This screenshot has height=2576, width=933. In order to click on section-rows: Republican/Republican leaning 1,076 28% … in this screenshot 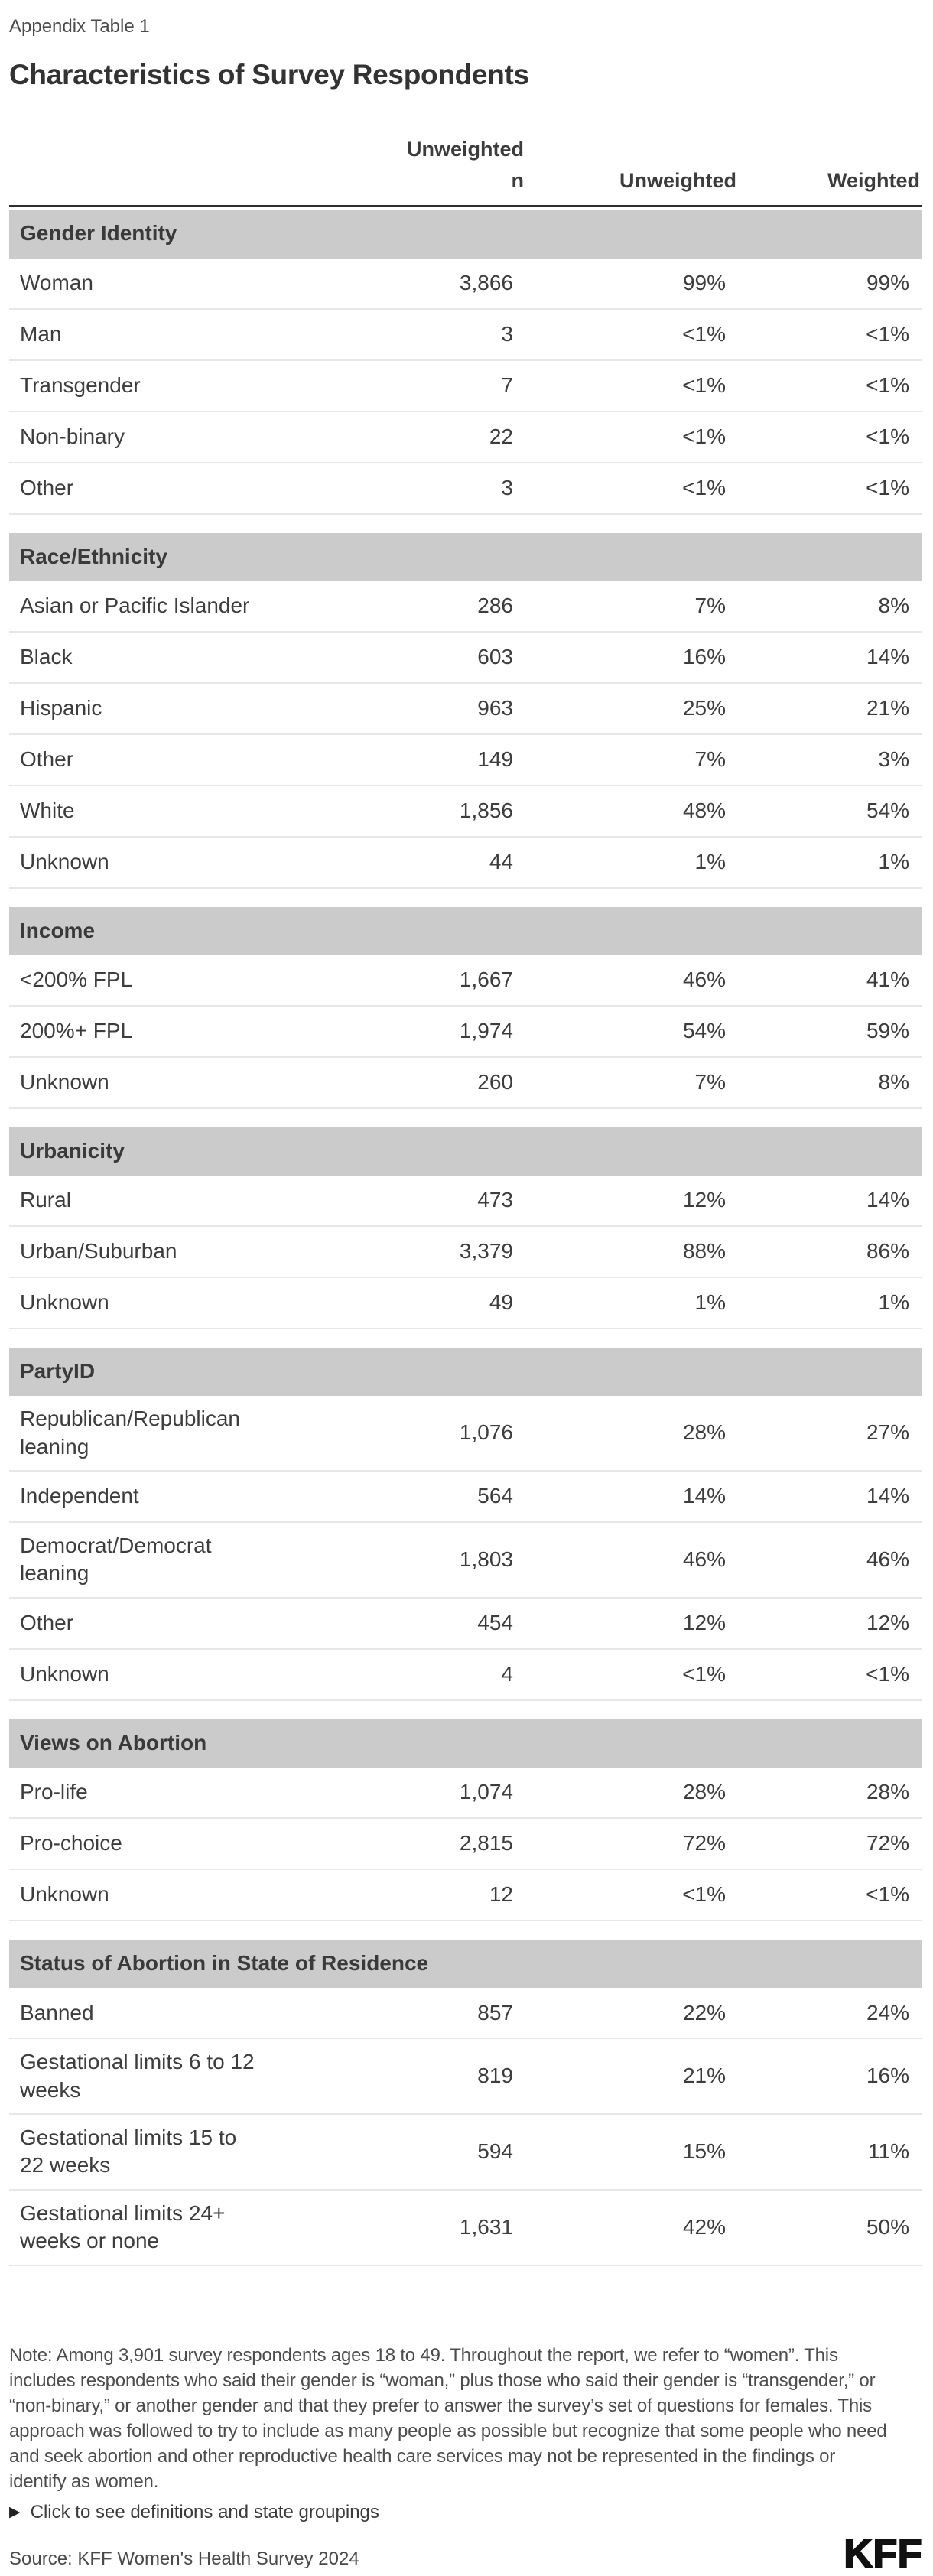, I will do `click(465, 1548)`.